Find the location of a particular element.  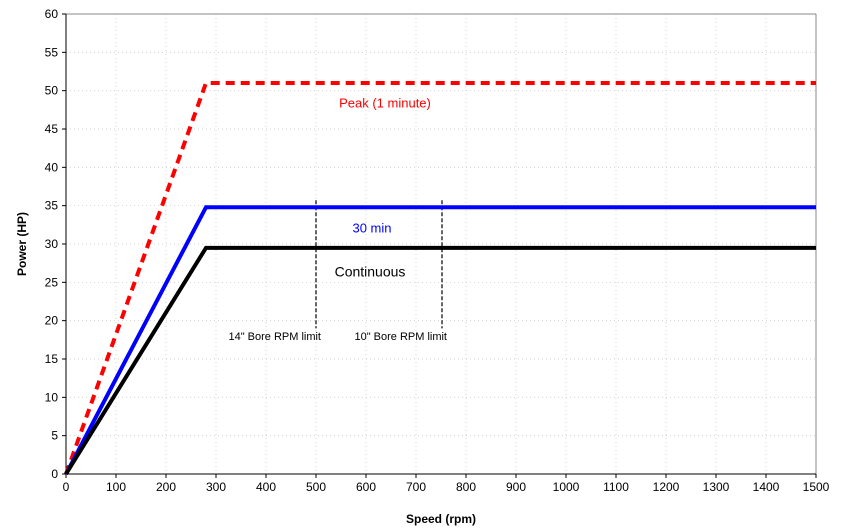

x-tick-label: 300 is located at coordinates (216, 487).